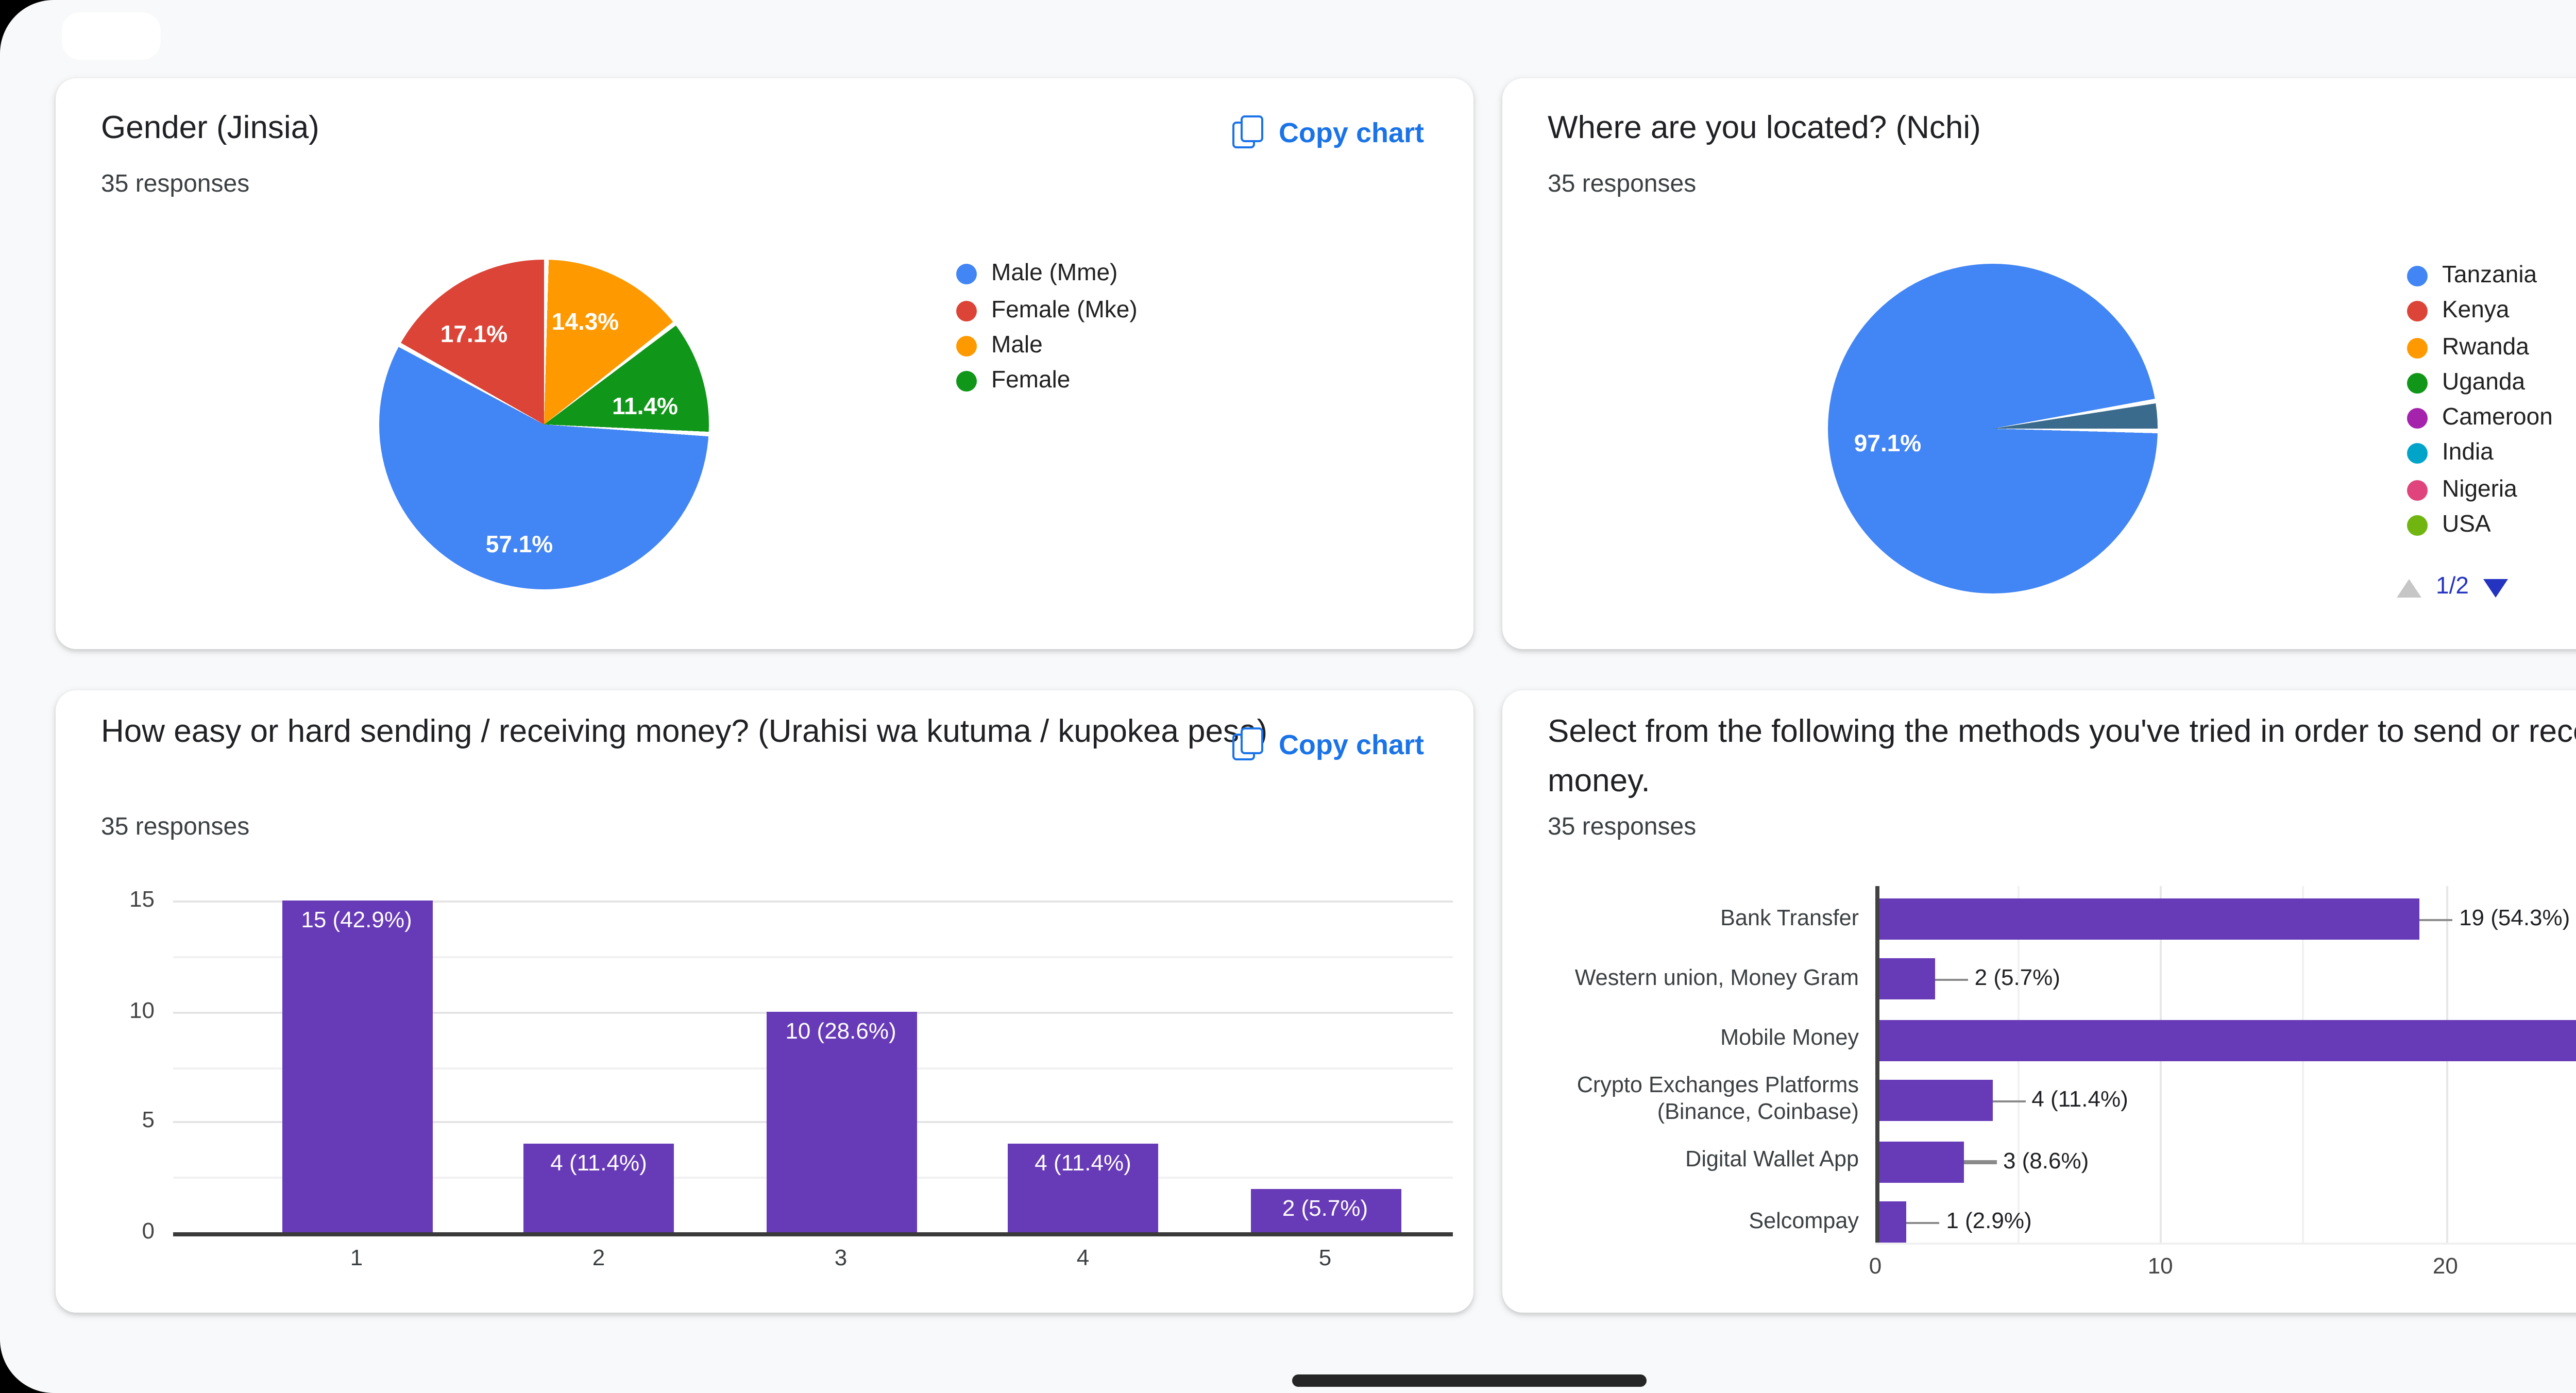 The height and width of the screenshot is (1393, 2576). Describe the element at coordinates (1789, 918) in the screenshot. I see `y-axis-category: Bank Transfer` at that location.